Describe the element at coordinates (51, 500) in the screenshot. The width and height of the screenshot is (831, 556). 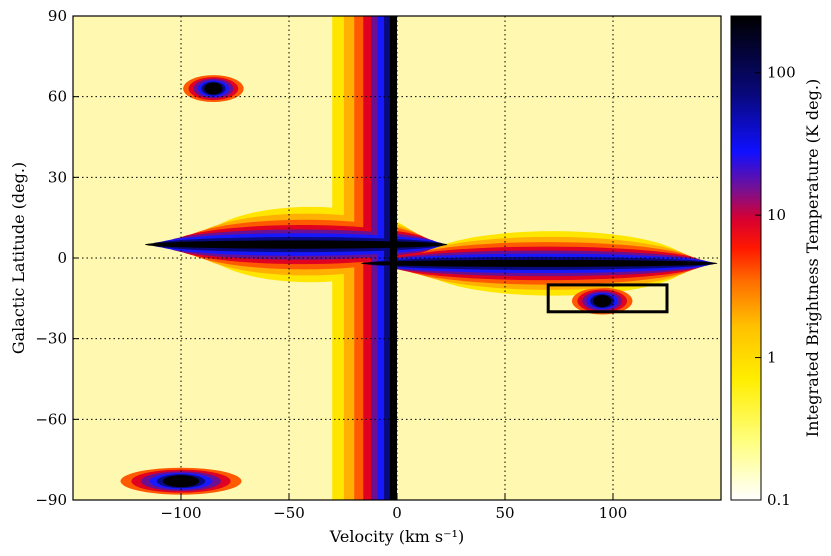
I see `y-tick-label: −90` at that location.